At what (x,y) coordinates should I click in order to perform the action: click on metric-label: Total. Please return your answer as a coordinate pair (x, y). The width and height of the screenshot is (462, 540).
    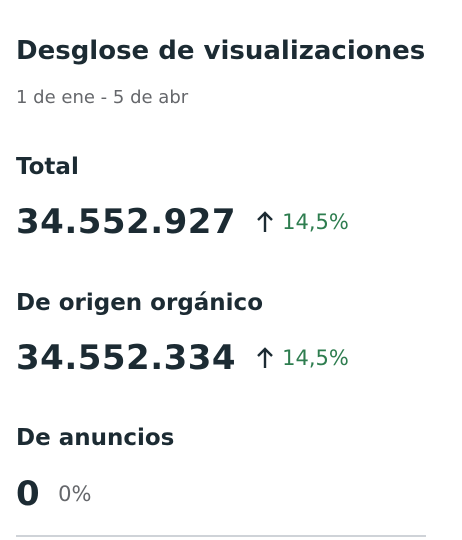
    Looking at the image, I should click on (47, 167).